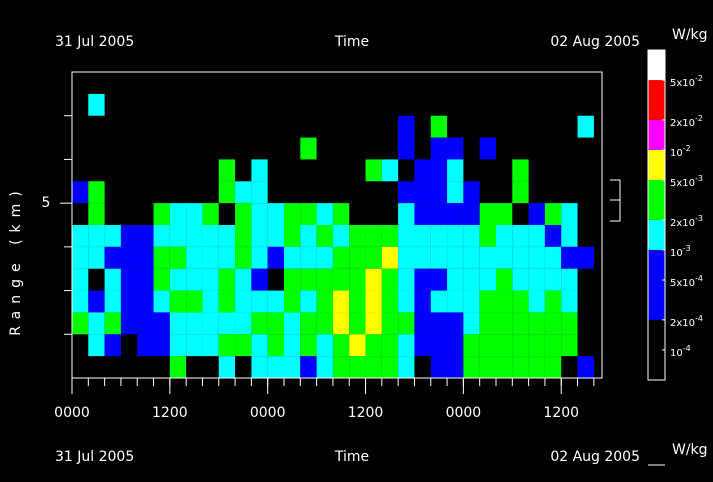 The width and height of the screenshot is (713, 482). Describe the element at coordinates (561, 413) in the screenshot. I see `x-tick-label: 1200` at that location.